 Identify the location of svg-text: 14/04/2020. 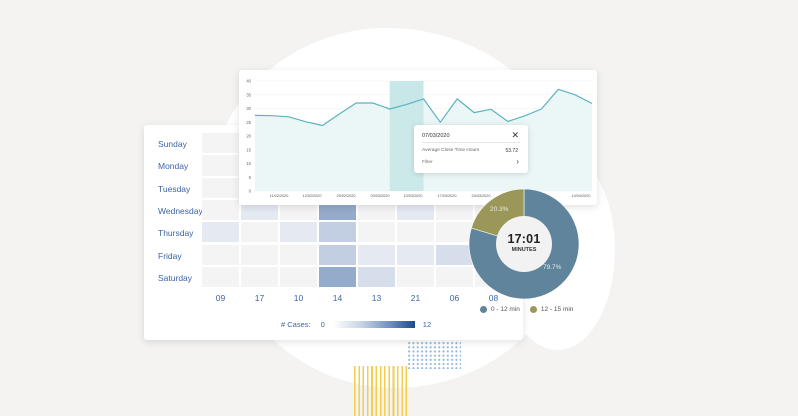
(580, 196).